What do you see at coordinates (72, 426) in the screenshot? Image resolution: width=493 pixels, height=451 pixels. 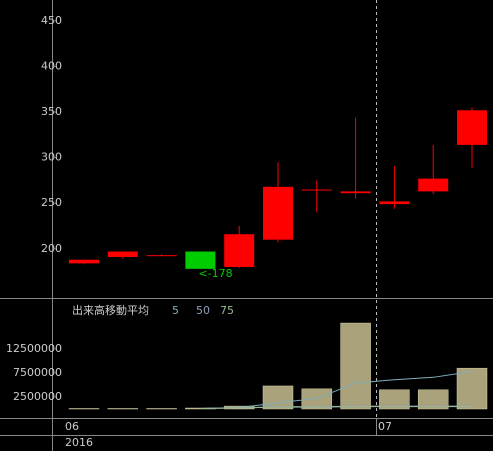 I see `x-tick-label: 06` at bounding box center [72, 426].